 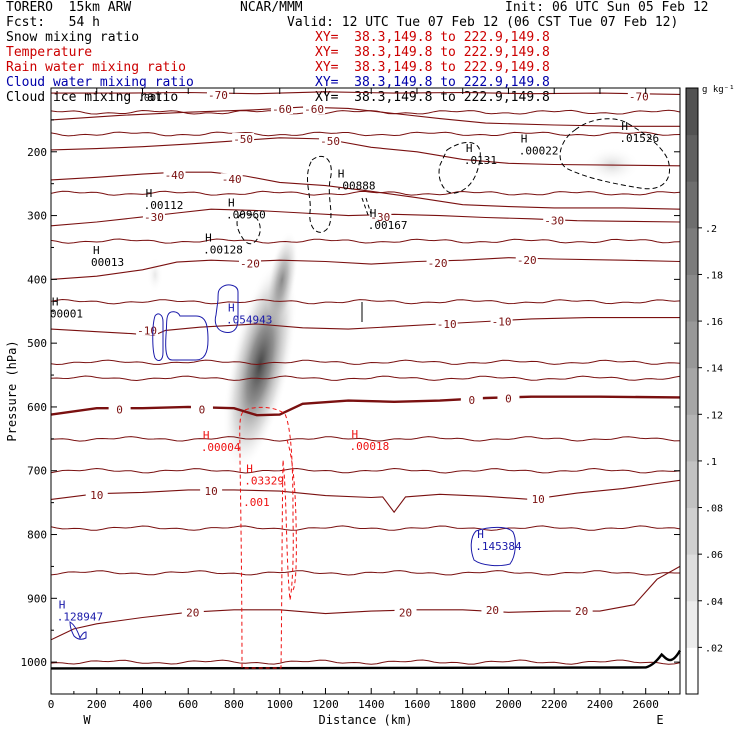 What do you see at coordinates (282, 109) in the screenshot?
I see `isotherm-label: -60` at bounding box center [282, 109].